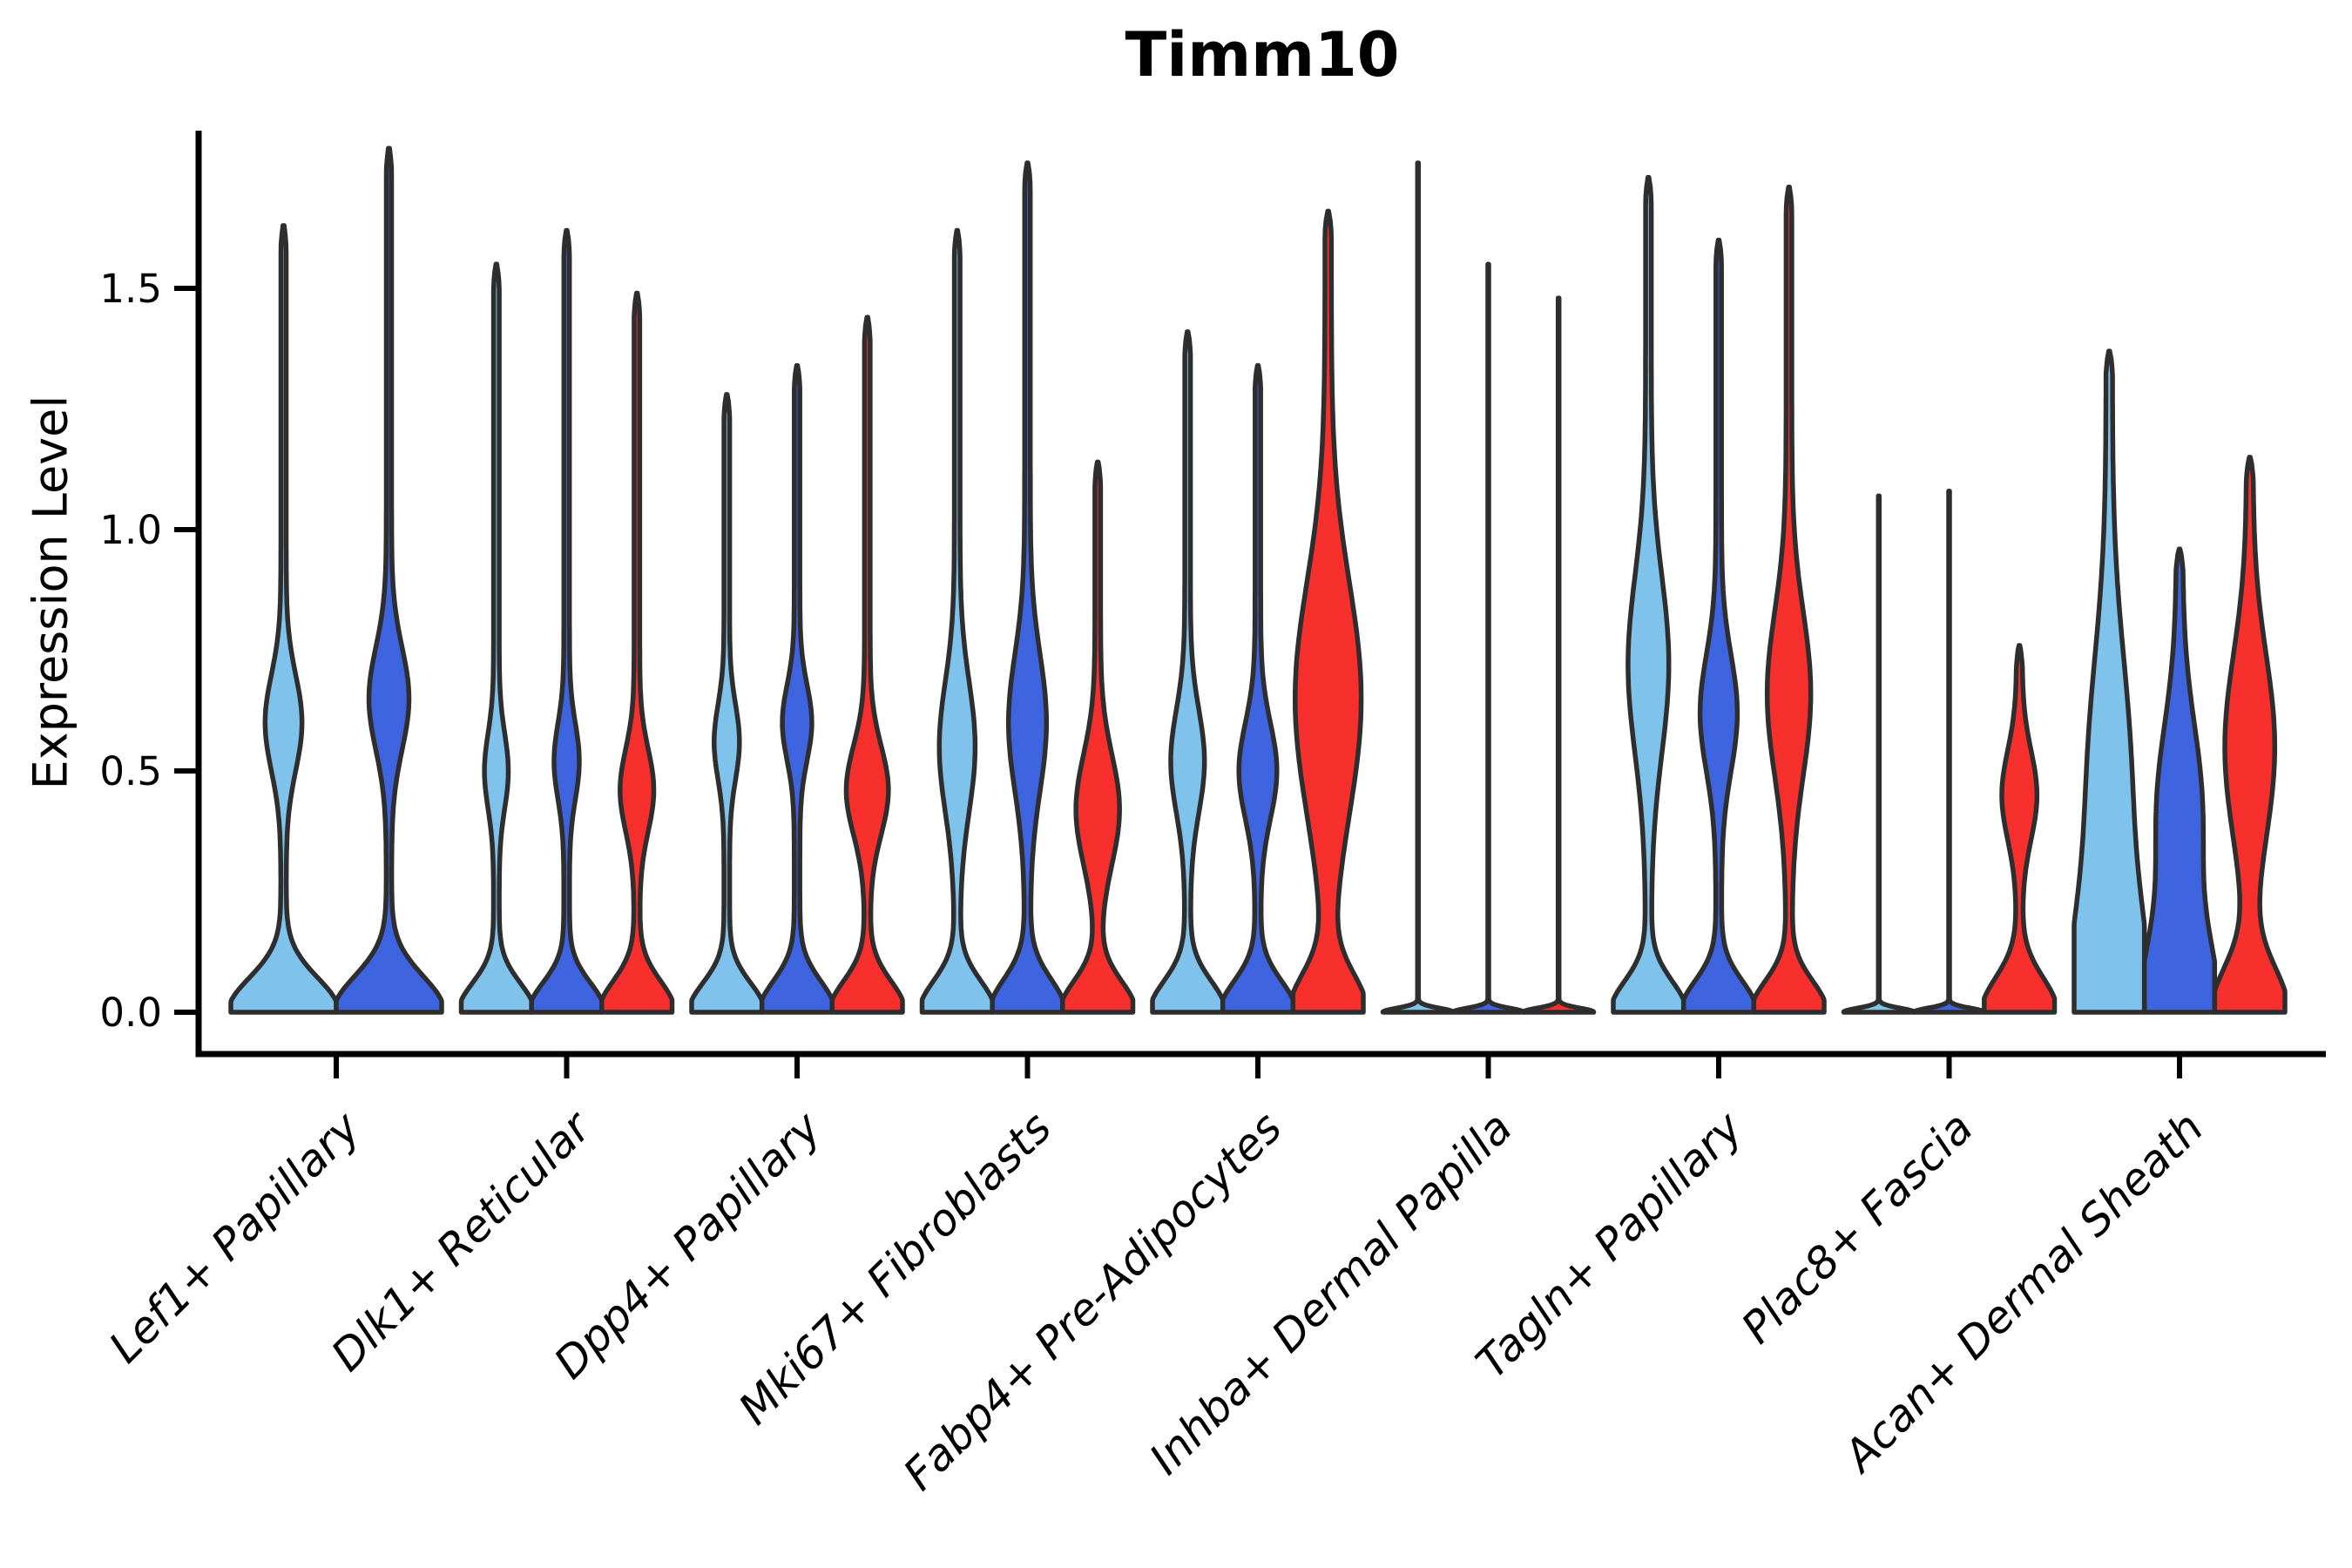  I want to click on y-tick-label: 0.5, so click(130, 771).